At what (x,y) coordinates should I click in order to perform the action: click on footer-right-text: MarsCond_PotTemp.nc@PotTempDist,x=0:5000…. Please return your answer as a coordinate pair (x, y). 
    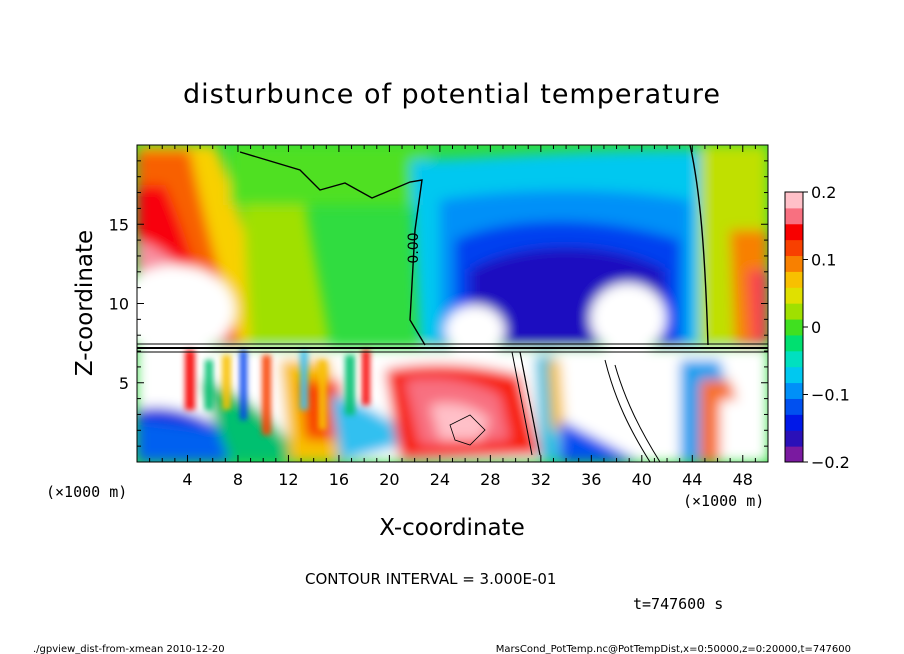
    Looking at the image, I should click on (673, 649).